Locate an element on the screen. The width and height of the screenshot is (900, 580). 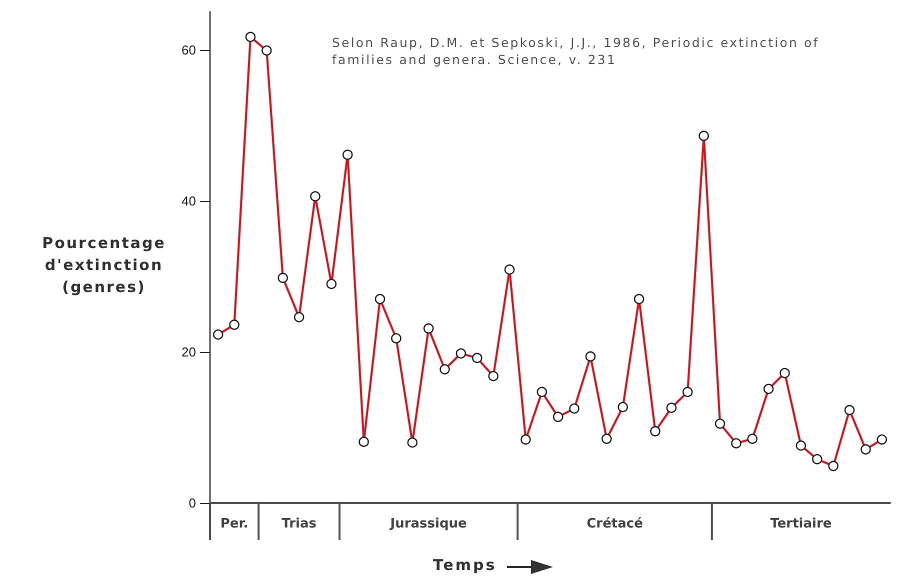
text: Crétacé is located at coordinates (615, 524).